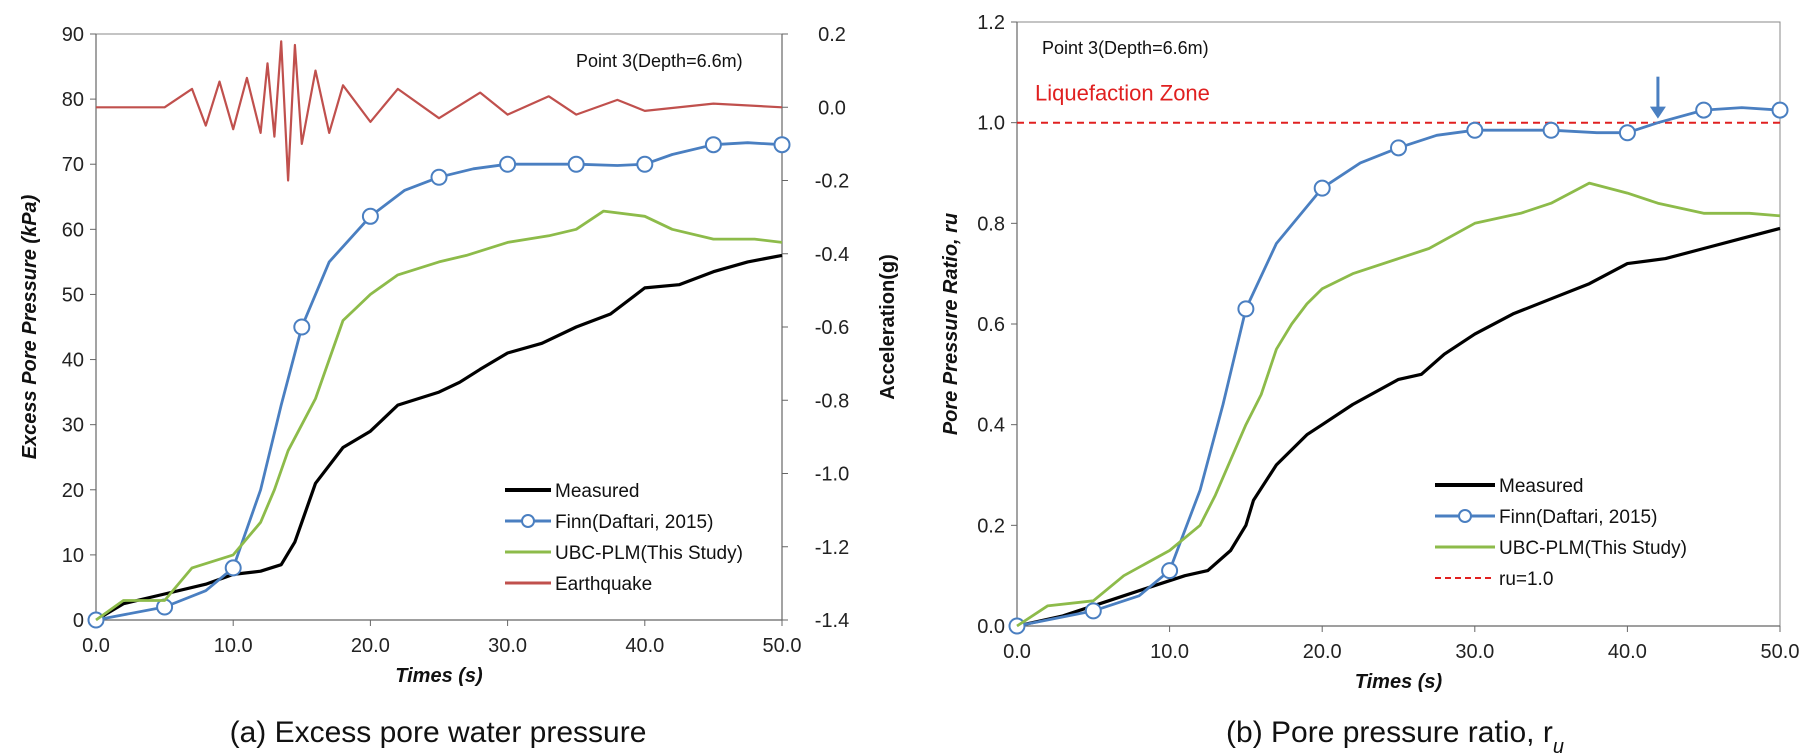  Describe the element at coordinates (73, 556) in the screenshot. I see `y-tick-label: 10` at that location.